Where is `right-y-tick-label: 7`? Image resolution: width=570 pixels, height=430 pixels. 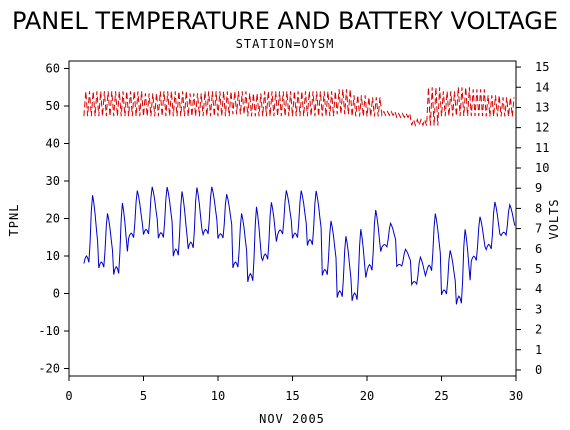 right-y-tick-label: 7 is located at coordinates (538, 229).